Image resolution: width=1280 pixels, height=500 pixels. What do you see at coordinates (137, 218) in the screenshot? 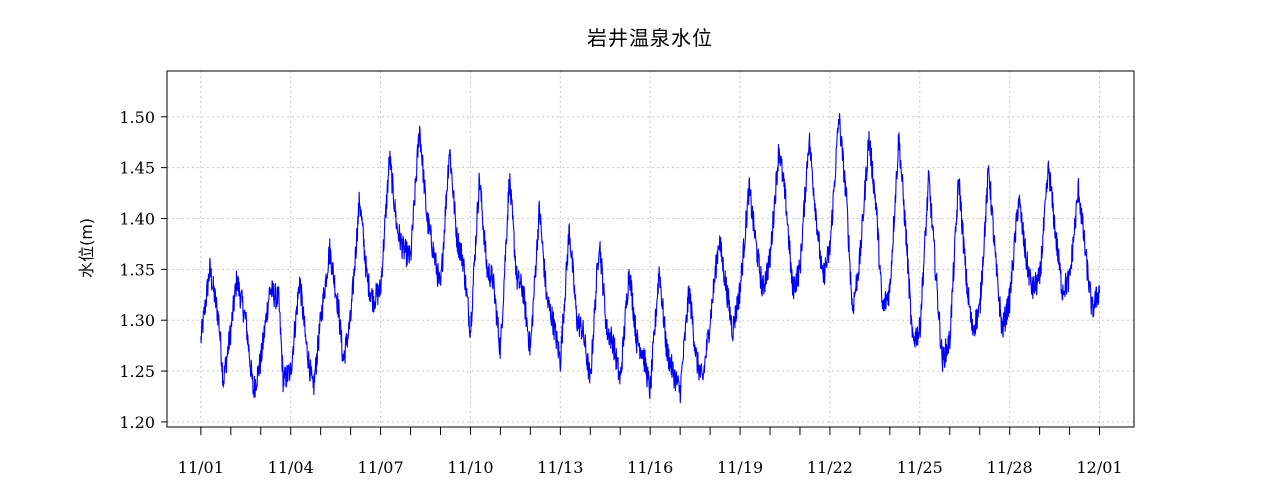
I see `y-tick-label: 1.40` at bounding box center [137, 218].